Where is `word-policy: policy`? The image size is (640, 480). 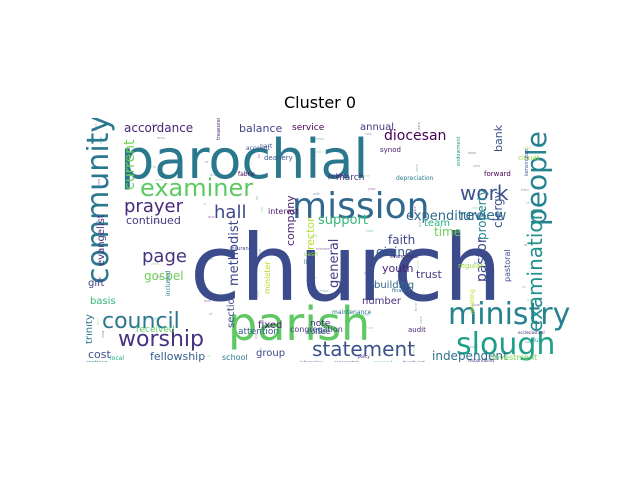
word-policy: policy is located at coordinates (364, 356).